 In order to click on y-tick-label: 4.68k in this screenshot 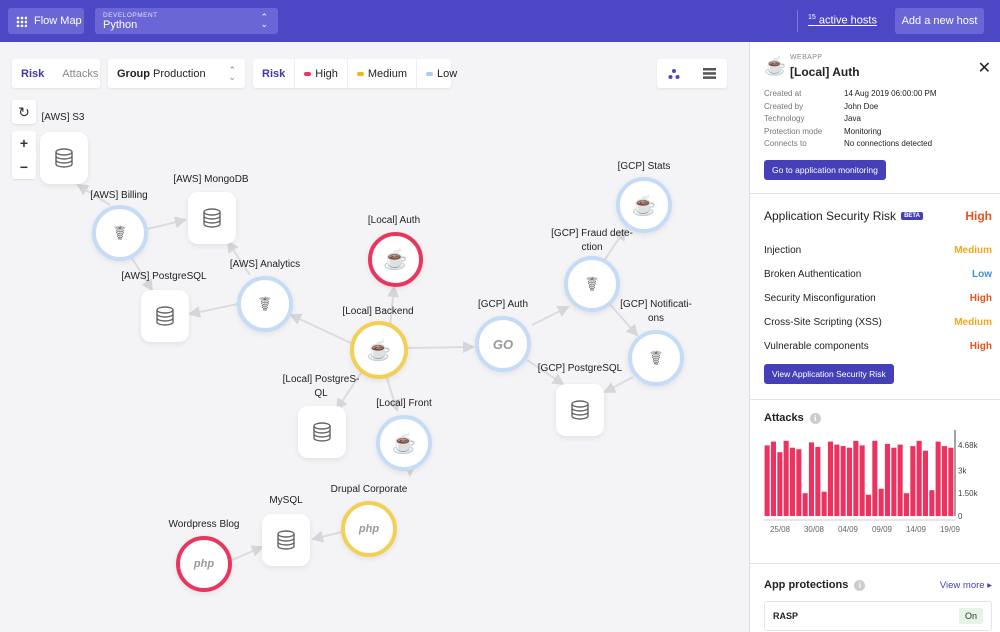, I will do `click(968, 445)`.